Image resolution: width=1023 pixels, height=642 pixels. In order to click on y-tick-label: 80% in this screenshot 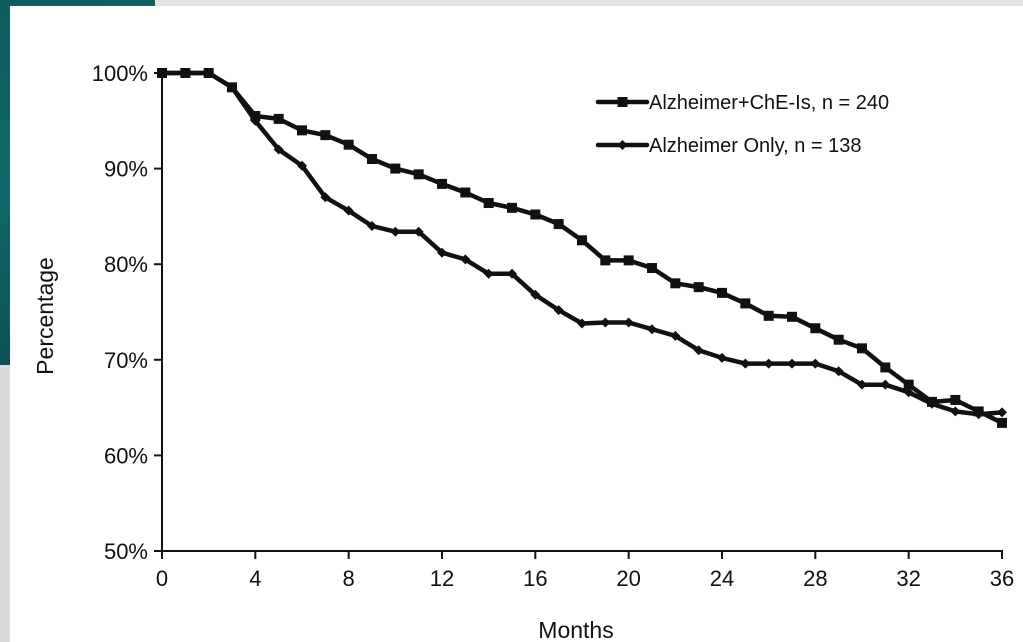, I will do `click(126, 264)`.